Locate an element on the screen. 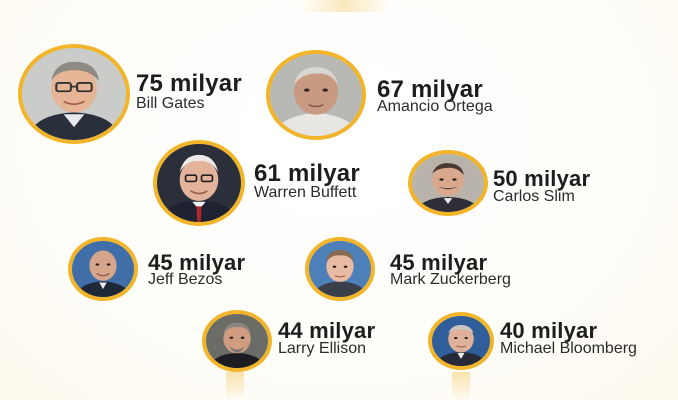  name-jeff-bezos: Jeff Bezos is located at coordinates (185, 279).